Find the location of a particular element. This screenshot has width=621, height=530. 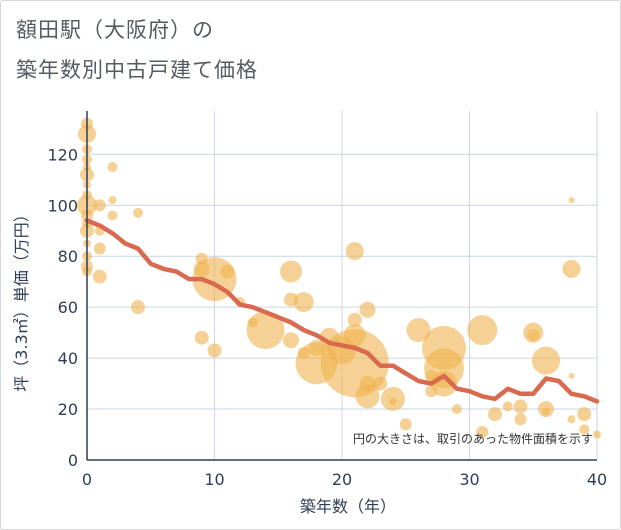

chart-title-line1: 額田駅（大阪府）の is located at coordinates (115, 30).